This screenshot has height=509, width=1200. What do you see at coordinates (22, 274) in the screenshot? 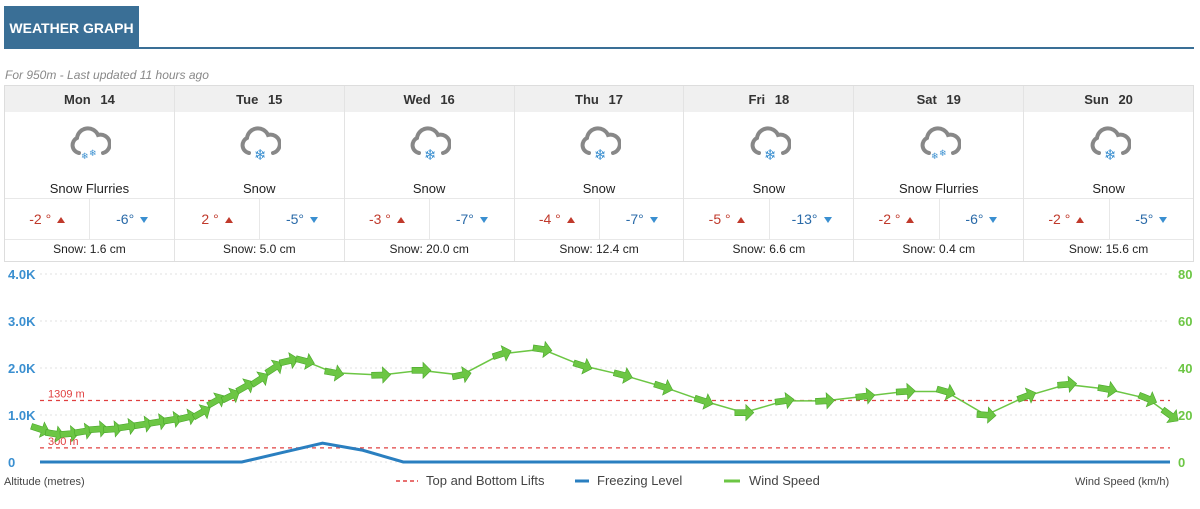
I see `left-tick-label: 4.0K` at bounding box center [22, 274].